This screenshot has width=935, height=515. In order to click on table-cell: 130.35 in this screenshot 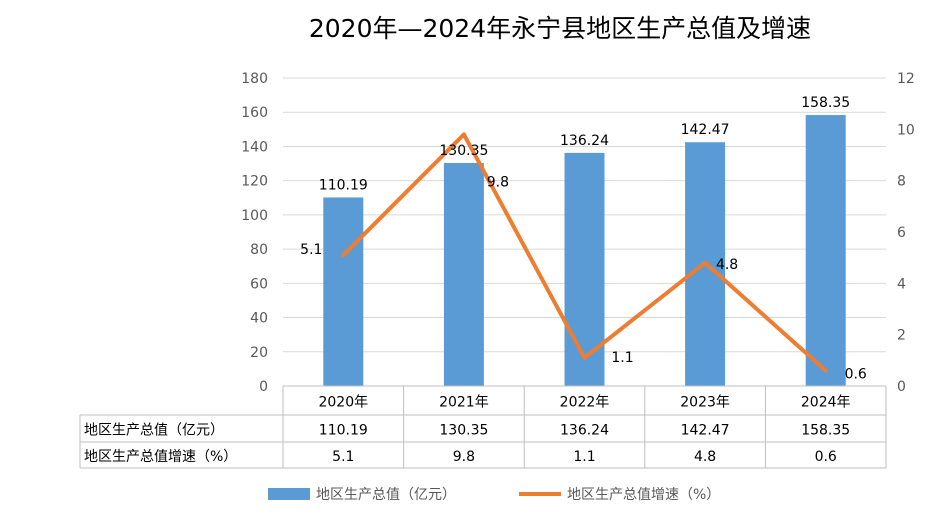, I will do `click(463, 431)`.